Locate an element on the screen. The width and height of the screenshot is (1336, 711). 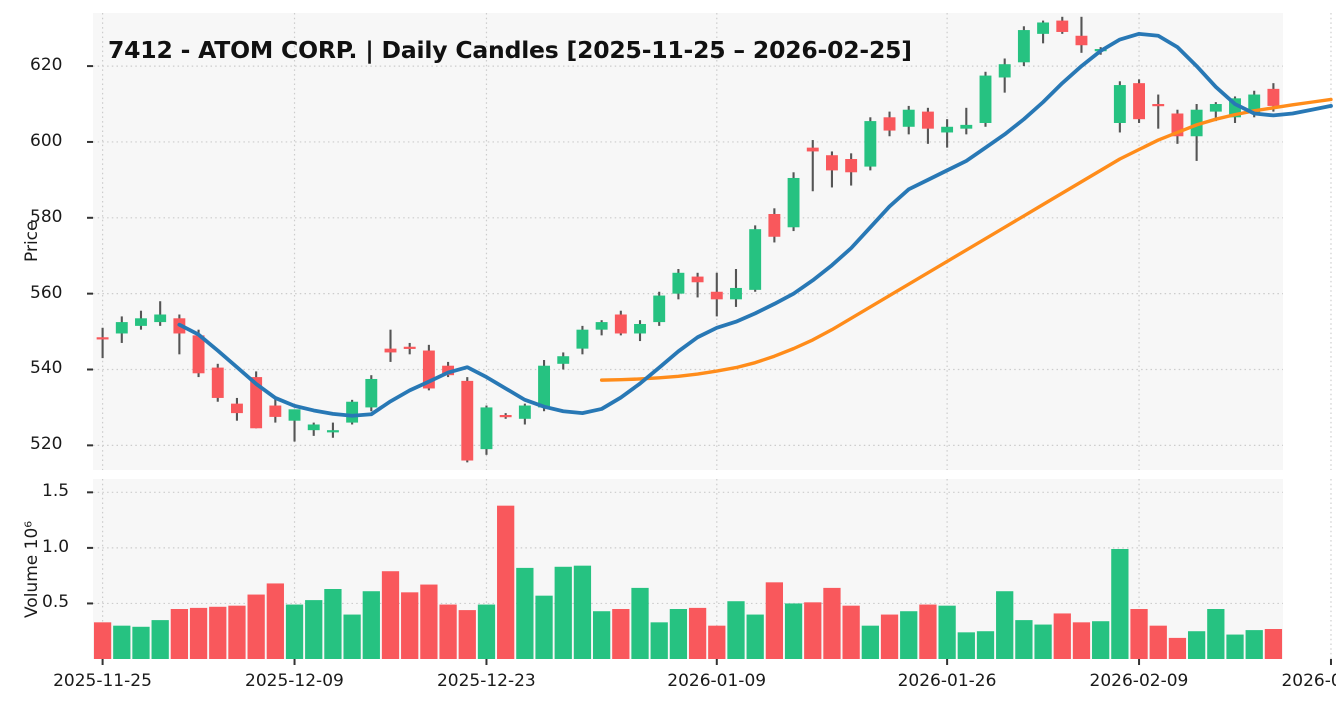
volume-axis-label-text: Volume is located at coordinates (32, 583).